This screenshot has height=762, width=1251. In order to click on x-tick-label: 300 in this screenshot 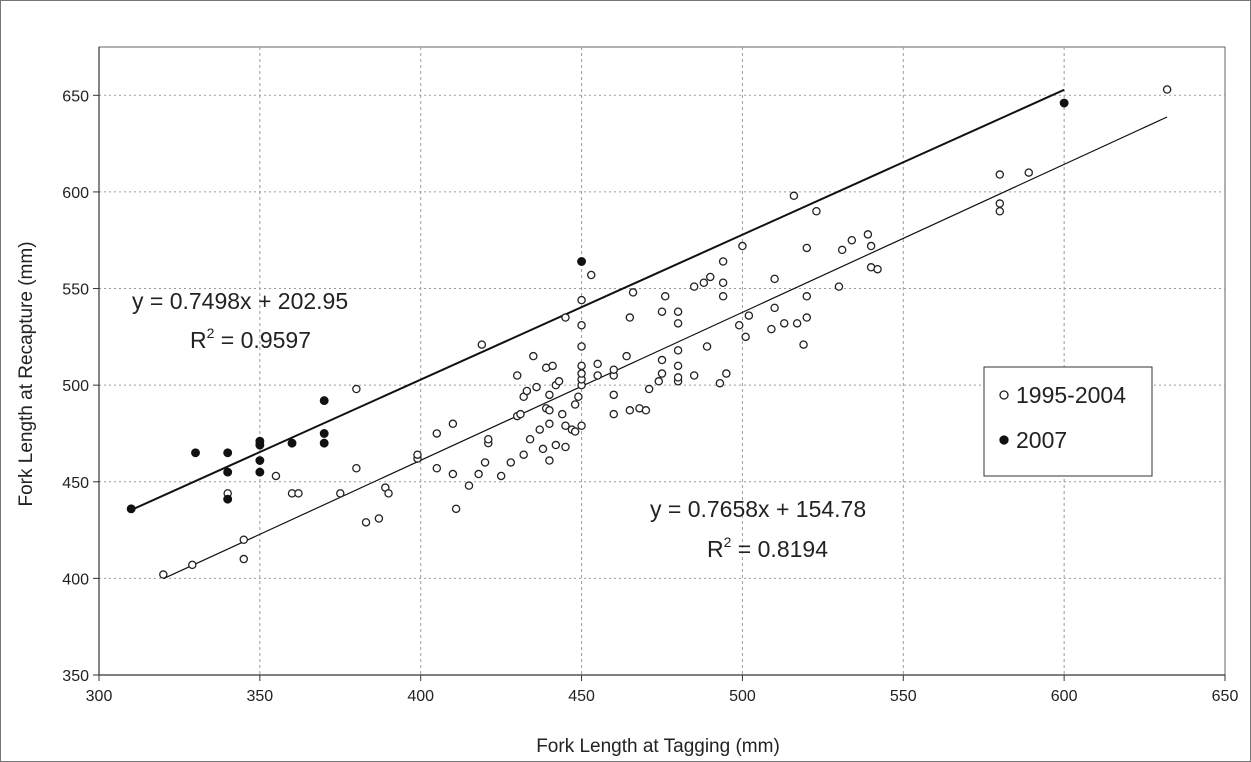, I will do `click(99, 696)`.